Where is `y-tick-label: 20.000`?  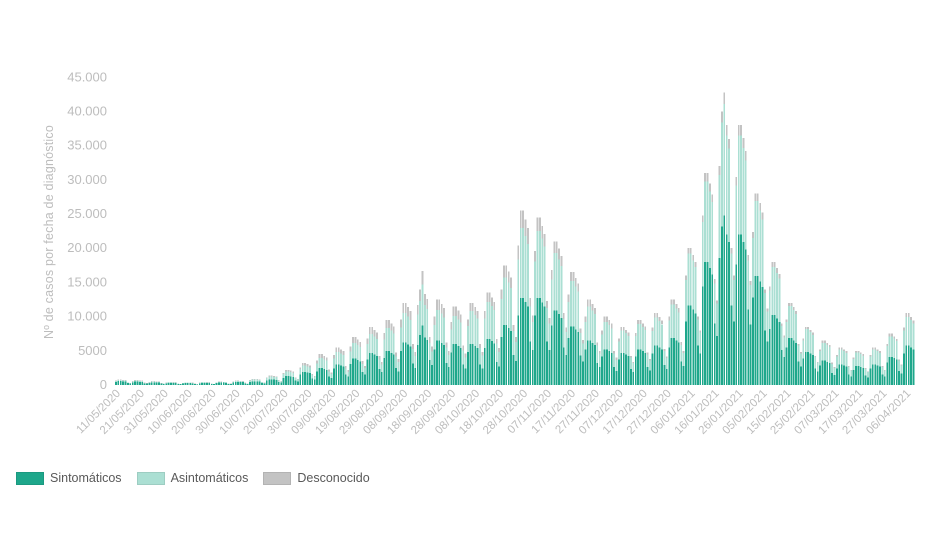
y-tick-label: 20.000 is located at coordinates (87, 247).